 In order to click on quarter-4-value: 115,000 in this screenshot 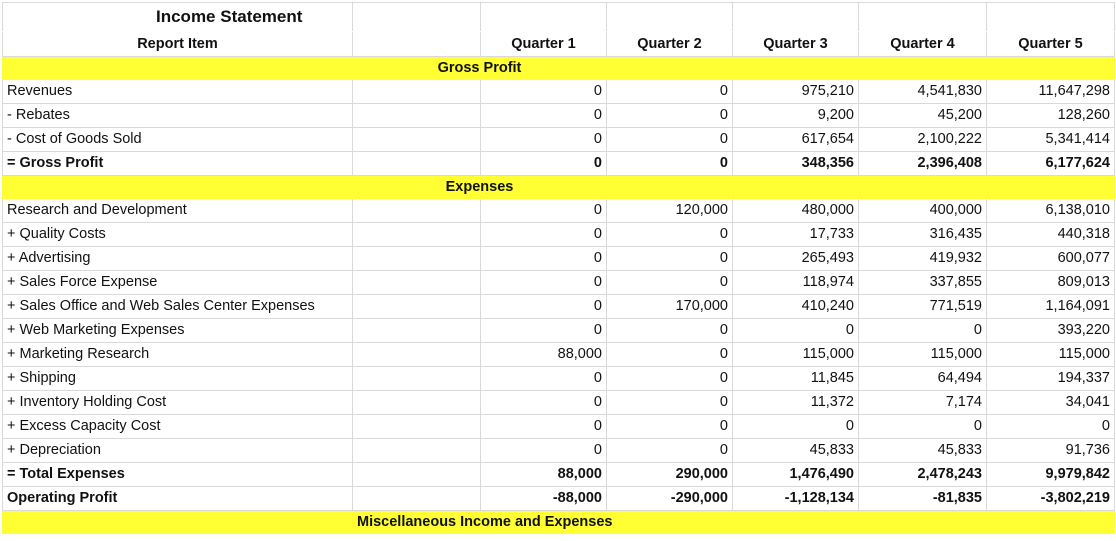, I will do `click(922, 354)`.